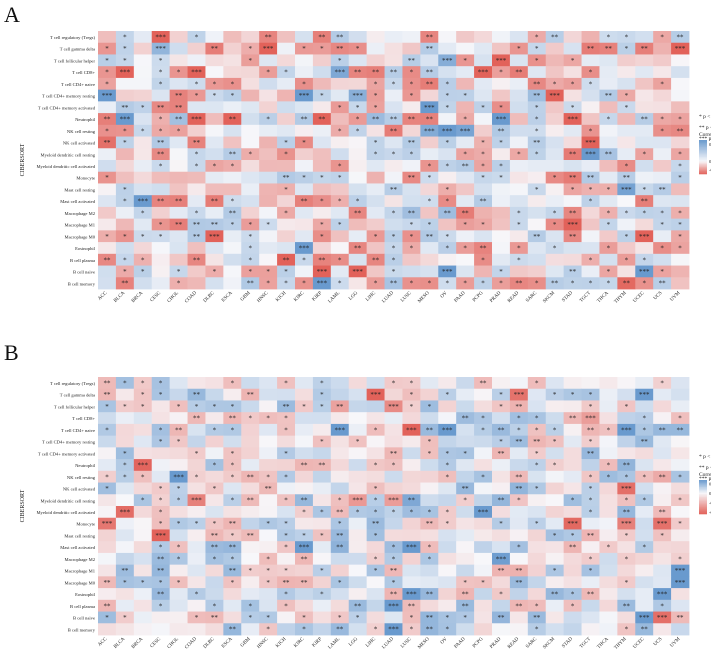 The image size is (711, 657). What do you see at coordinates (65, 166) in the screenshot?
I see `row-label: Myeloid dendritic cell activated` at bounding box center [65, 166].